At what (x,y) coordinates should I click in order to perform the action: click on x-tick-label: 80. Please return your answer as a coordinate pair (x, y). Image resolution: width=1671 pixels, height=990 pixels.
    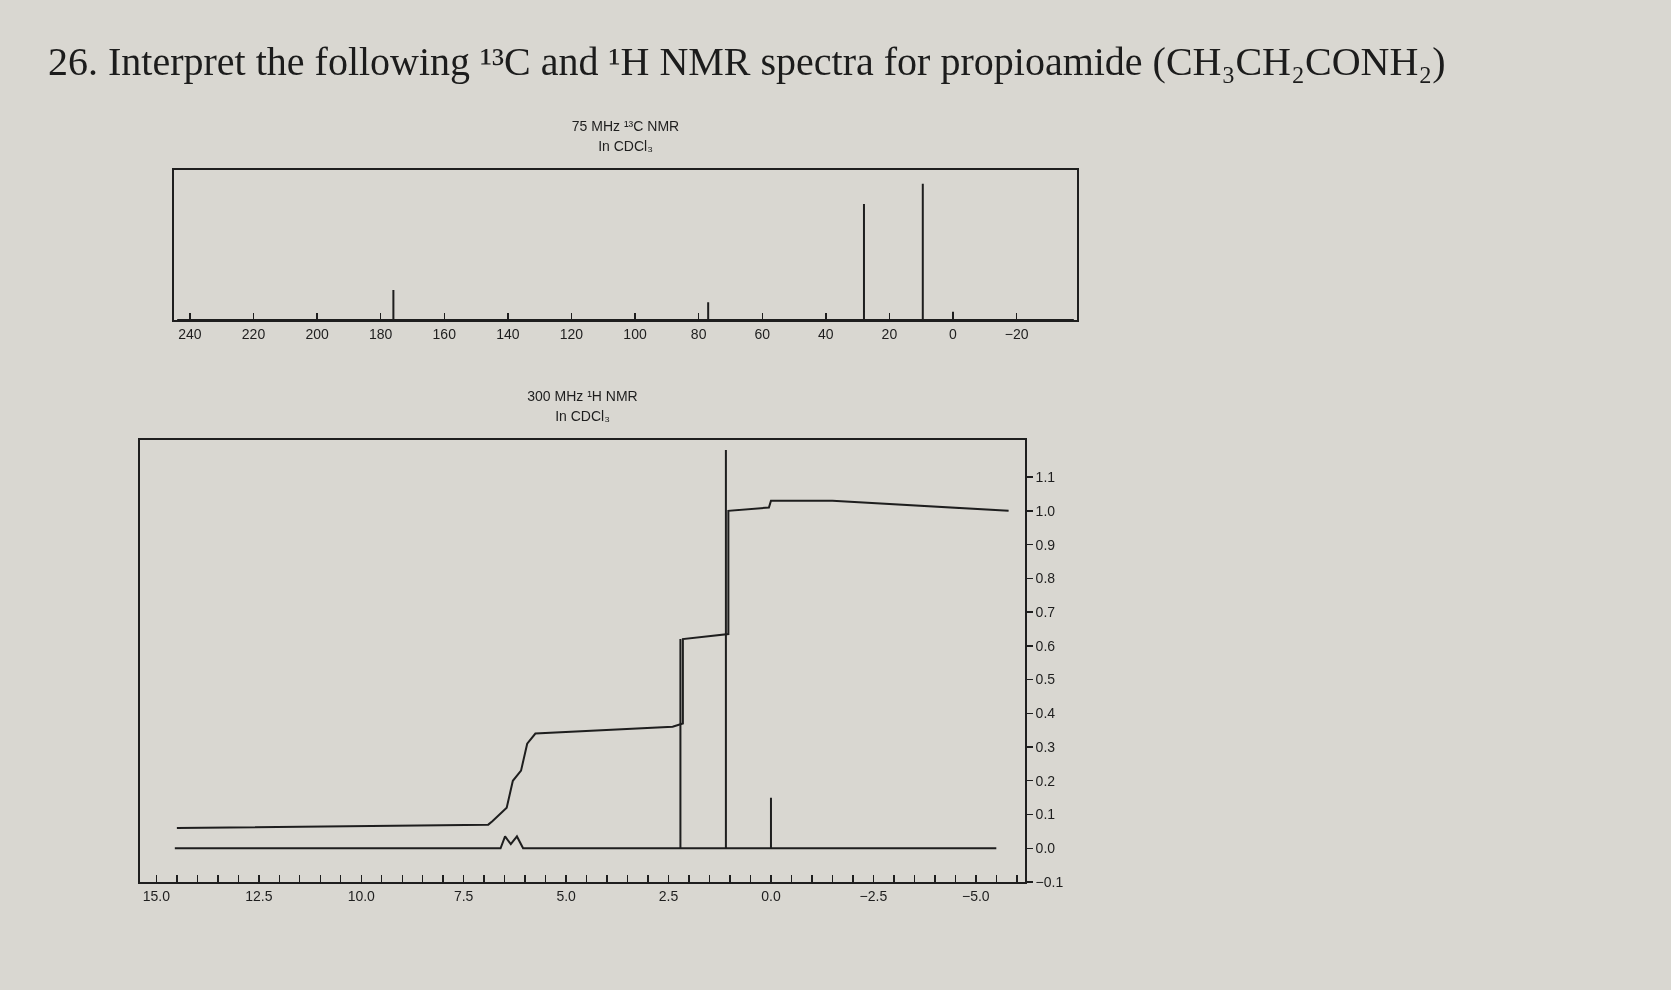
    Looking at the image, I should click on (698, 333).